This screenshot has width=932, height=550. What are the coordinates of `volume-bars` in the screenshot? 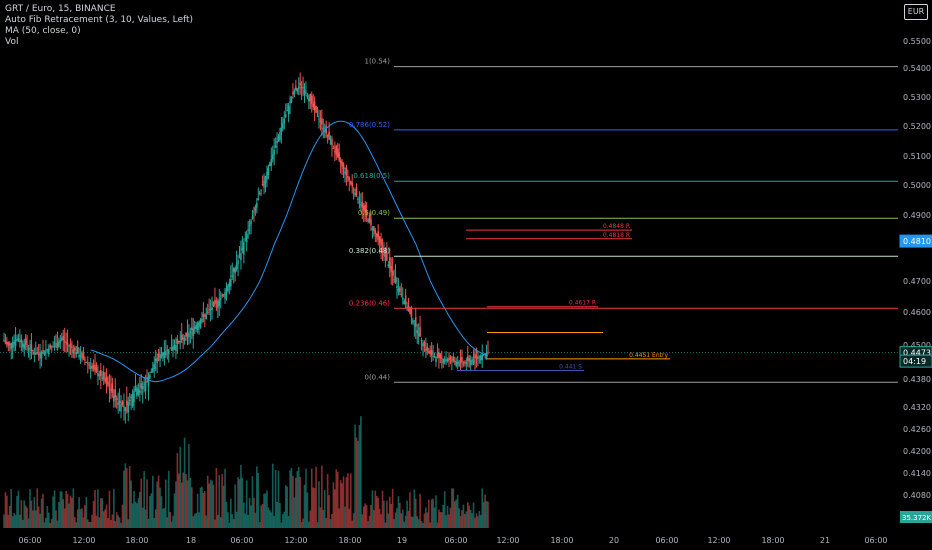 It's located at (246, 472).